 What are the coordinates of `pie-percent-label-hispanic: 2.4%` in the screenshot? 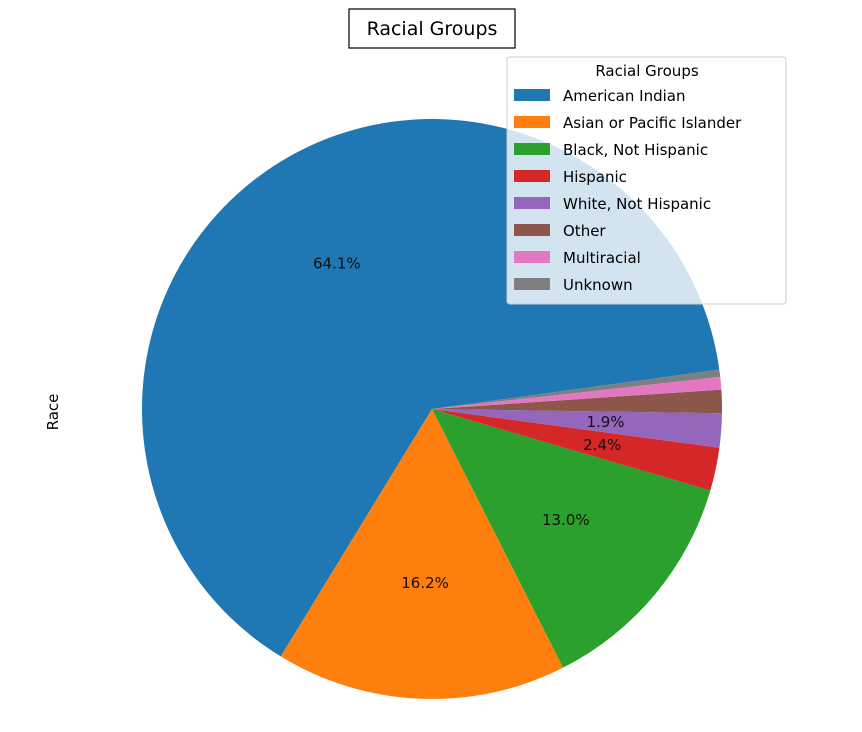 It's located at (602, 445).